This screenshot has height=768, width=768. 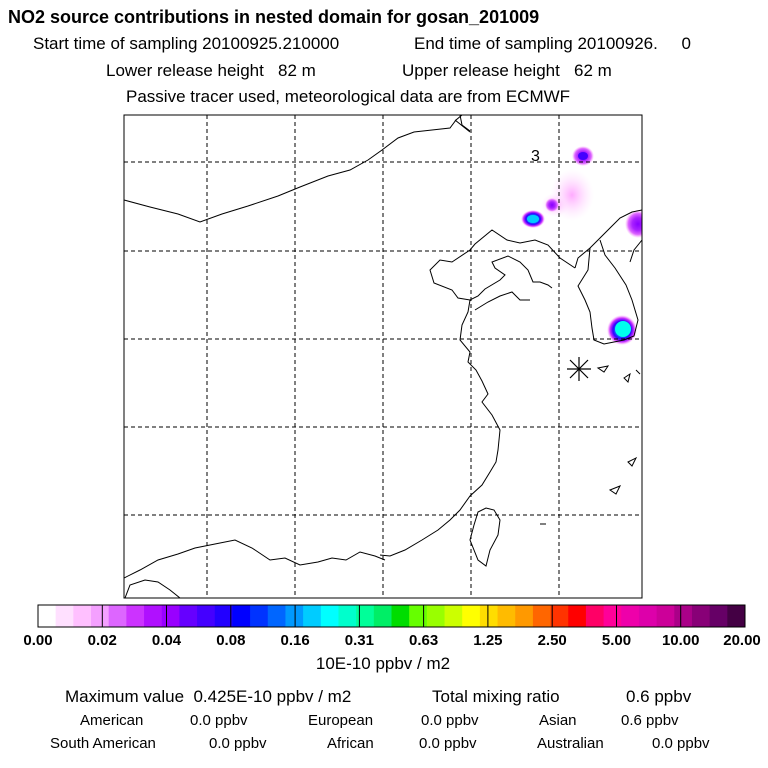 I want to click on colorbar-tick-label: 20.00, so click(x=742, y=640).